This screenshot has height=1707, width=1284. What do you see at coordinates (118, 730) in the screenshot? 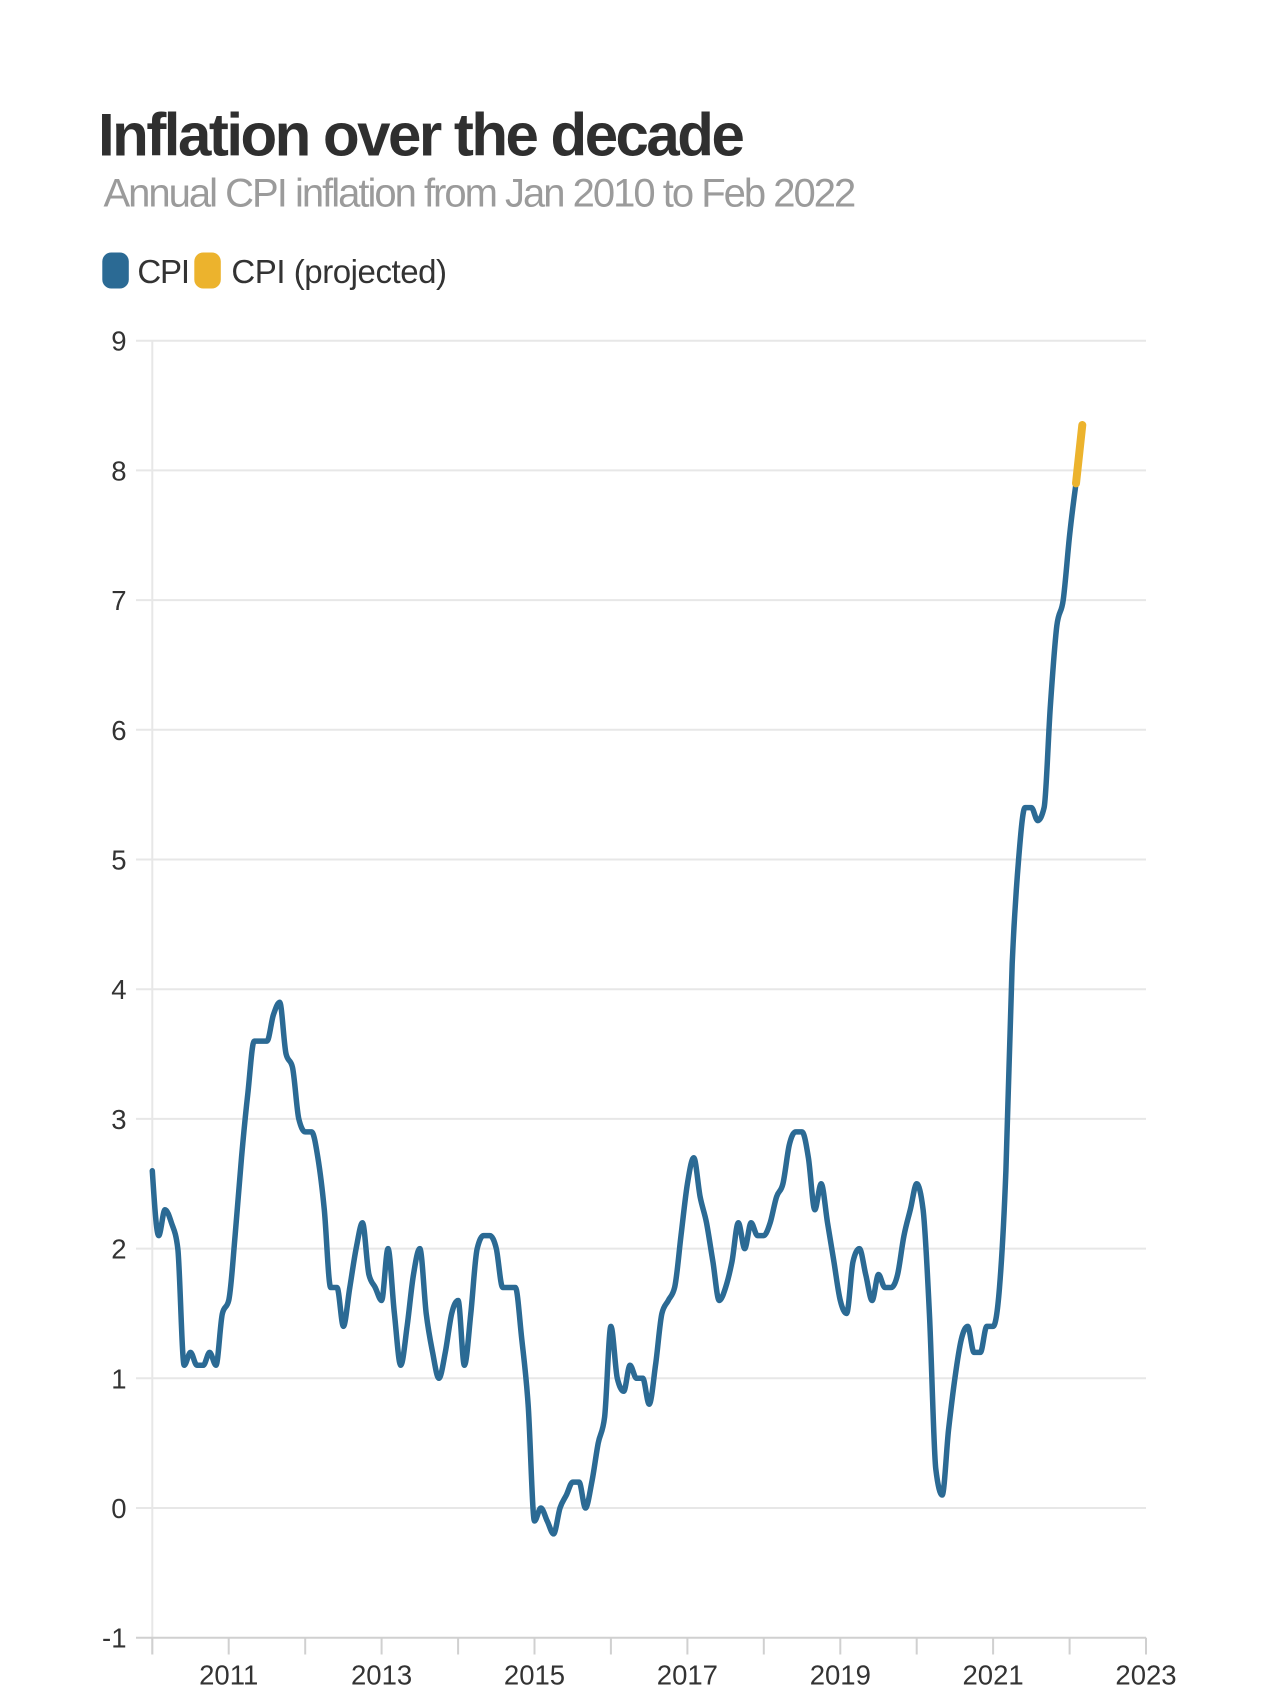
I see `svg-text: 6` at bounding box center [118, 730].